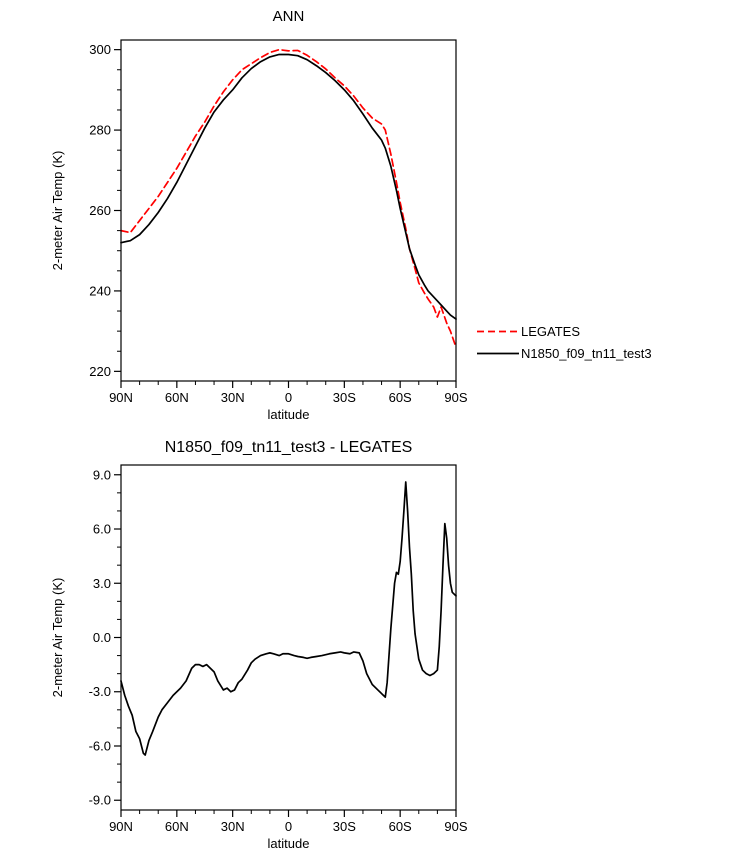 The width and height of the screenshot is (733, 865). Describe the element at coordinates (289, 447) in the screenshot. I see `bottom-chart-title: N1850_f09_tn11_test3 - LEGATES` at that location.